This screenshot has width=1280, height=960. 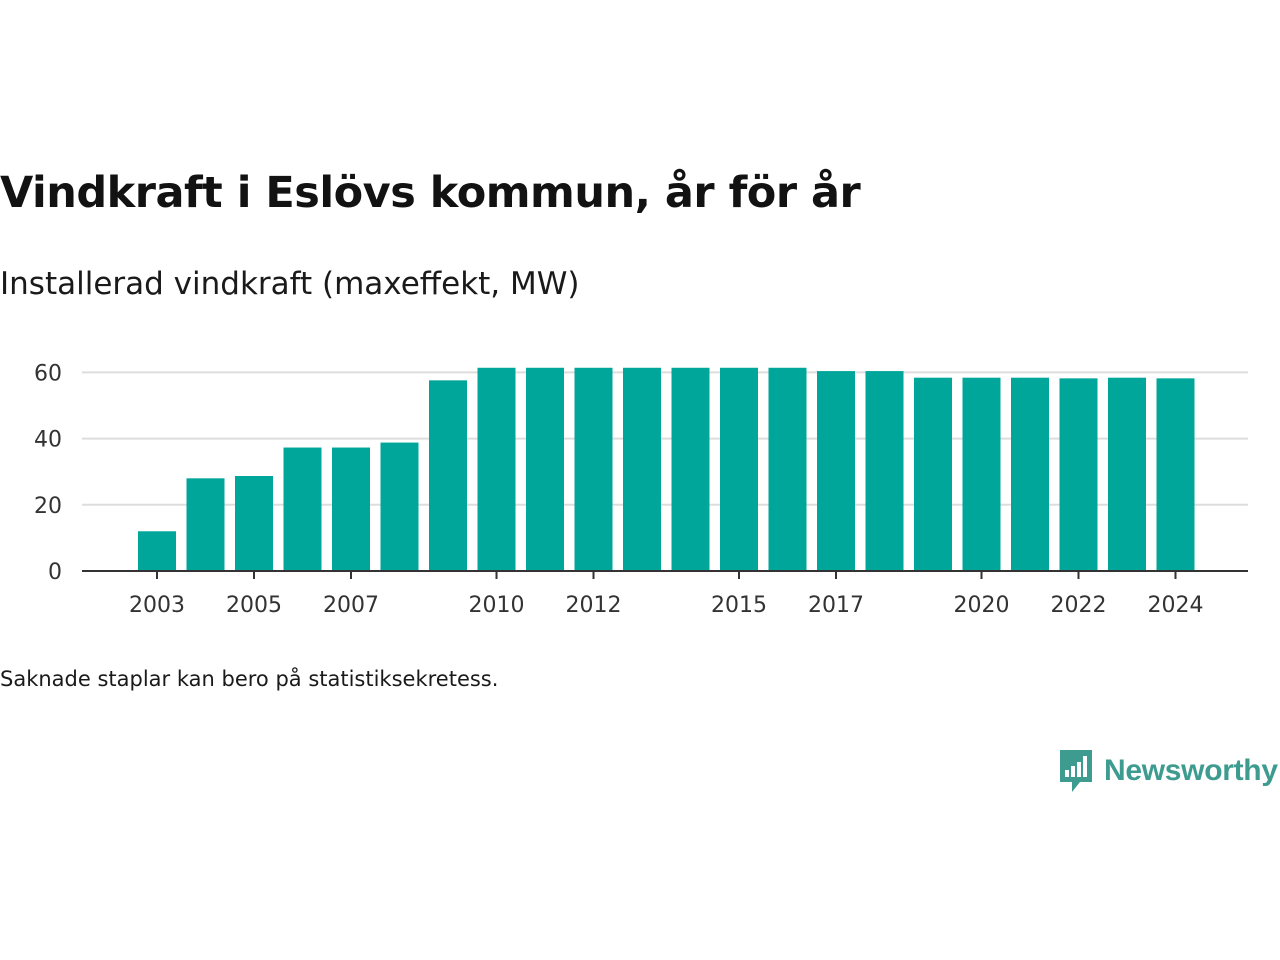 What do you see at coordinates (884, 471) in the screenshot?
I see `bar-2018` at bounding box center [884, 471].